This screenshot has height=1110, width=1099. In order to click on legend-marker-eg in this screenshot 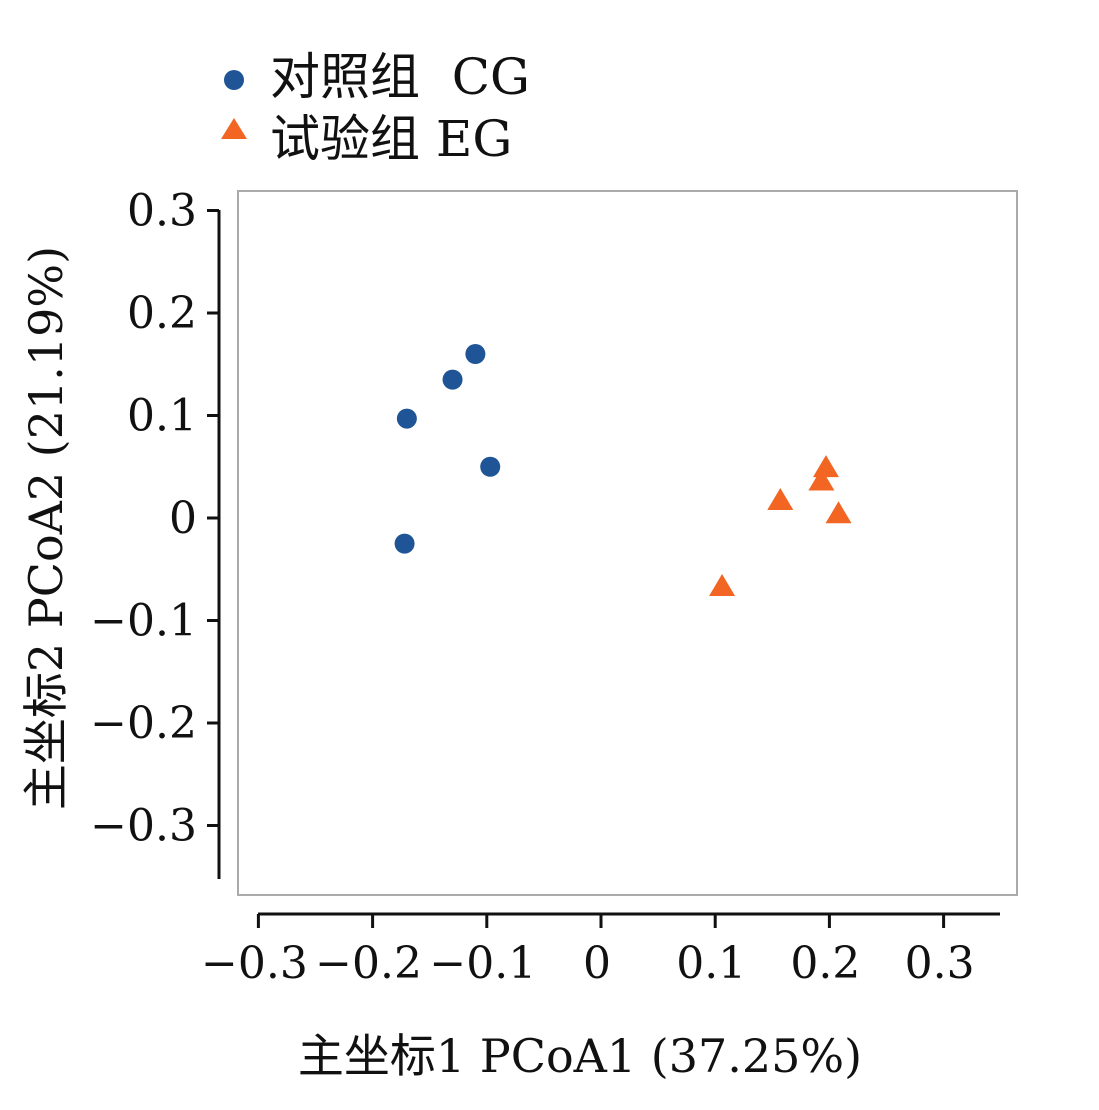, I will do `click(234, 128)`.